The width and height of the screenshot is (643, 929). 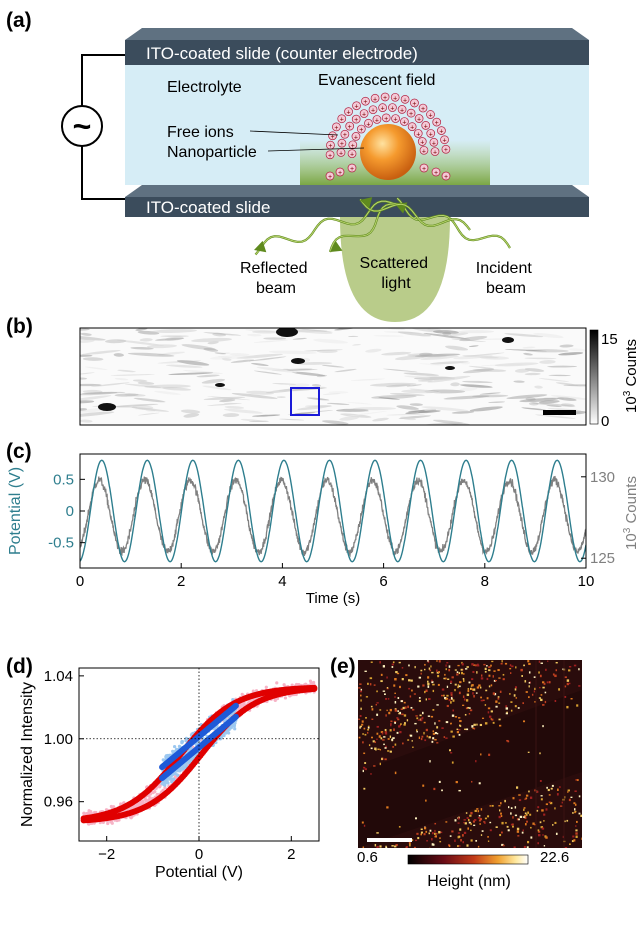 I want to click on scattered-beam-highlight, so click(x=365, y=228).